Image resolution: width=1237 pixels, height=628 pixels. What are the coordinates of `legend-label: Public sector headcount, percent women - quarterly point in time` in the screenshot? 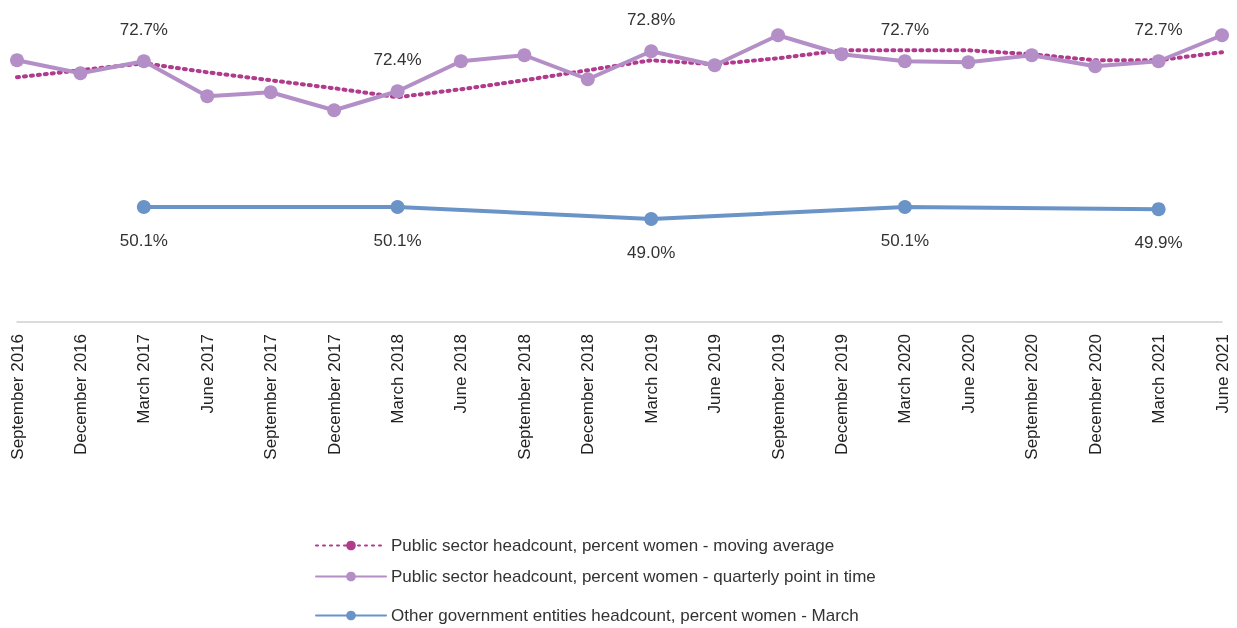 It's located at (633, 576).